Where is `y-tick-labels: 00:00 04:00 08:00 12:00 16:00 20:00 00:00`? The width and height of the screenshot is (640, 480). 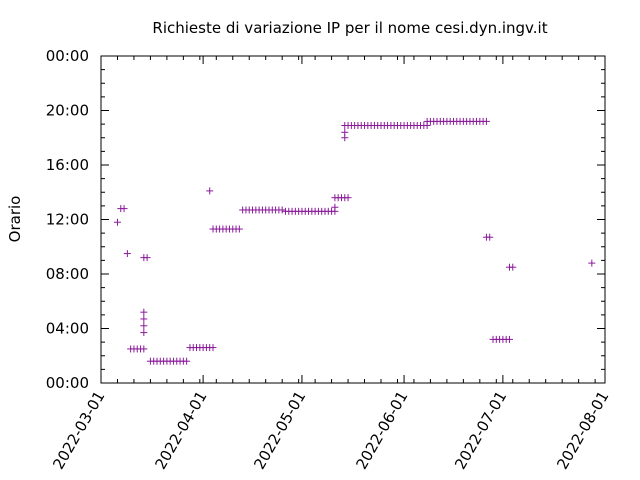
y-tick-labels: 00:00 04:00 08:00 12:00 16:00 20:00 00:00 is located at coordinates (67, 219).